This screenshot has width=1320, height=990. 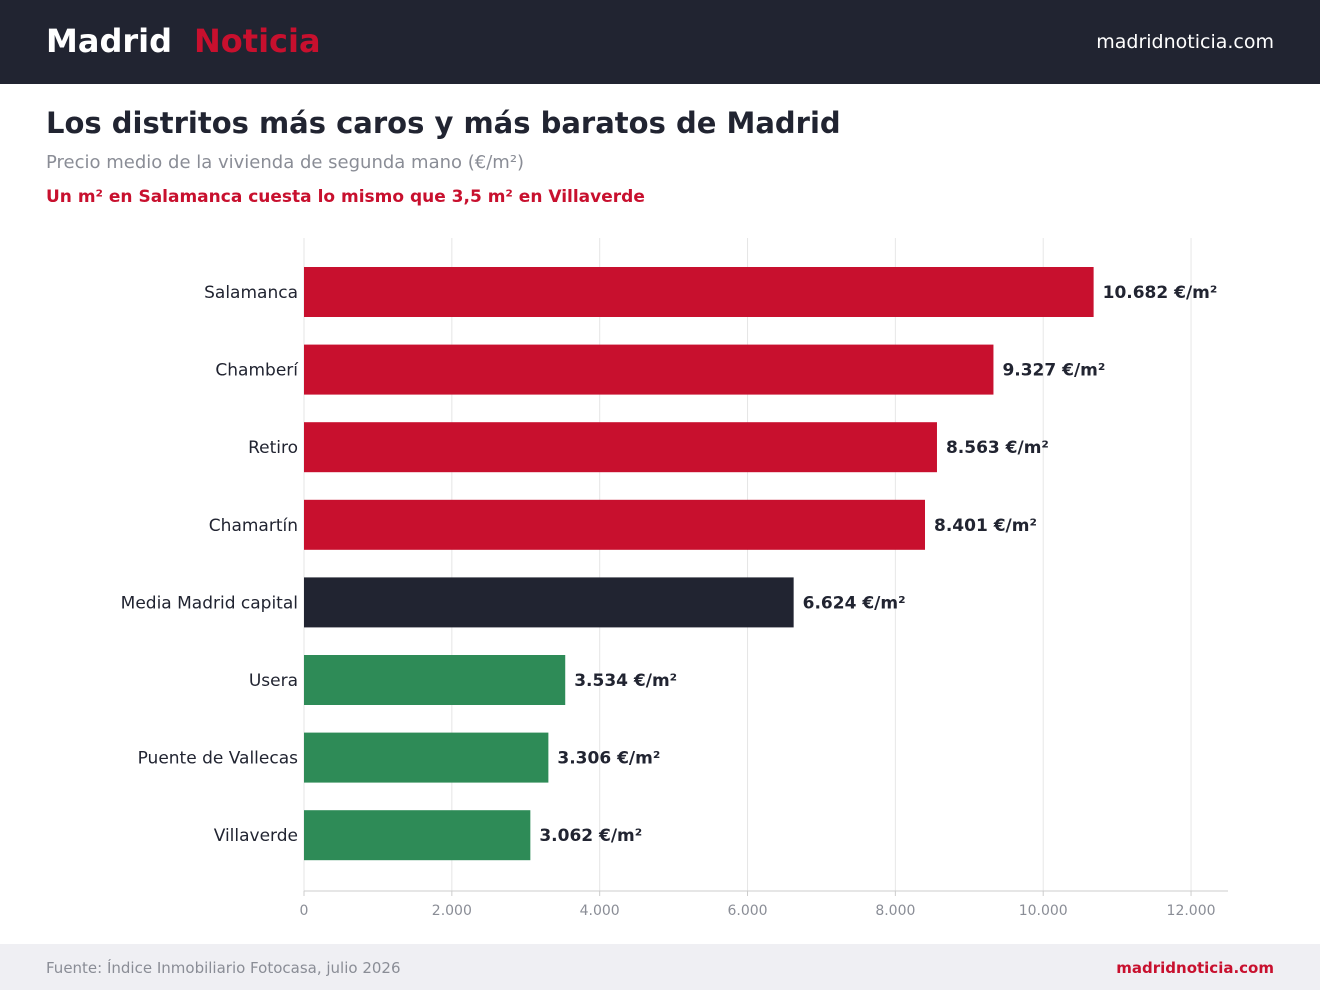 I want to click on header-site-link: madridnoticia.com, so click(x=1185, y=42).